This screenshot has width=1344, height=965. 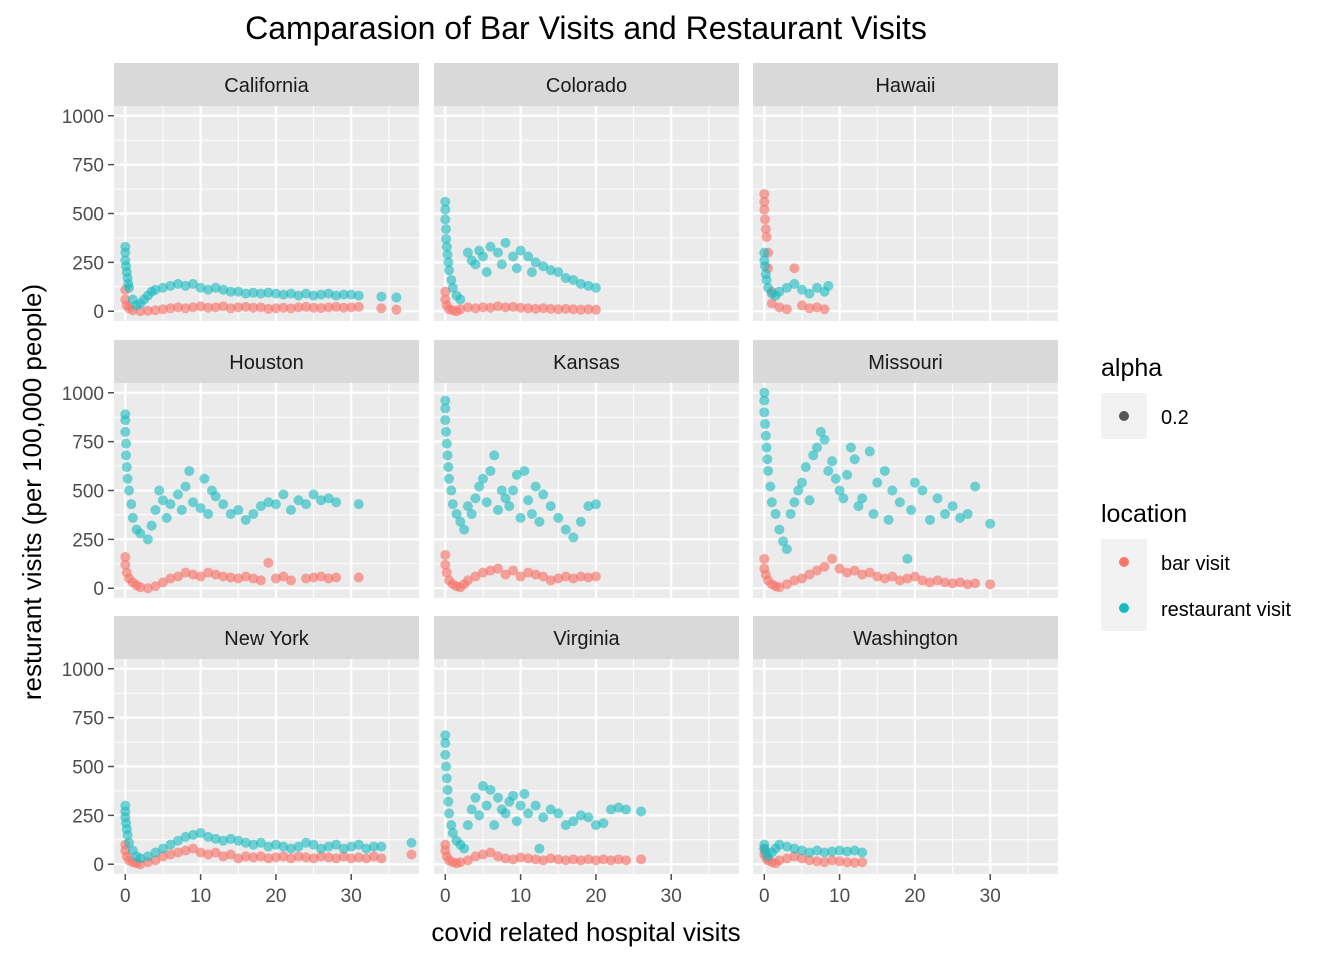 What do you see at coordinates (88, 166) in the screenshot?
I see `y-tick-label: 750` at bounding box center [88, 166].